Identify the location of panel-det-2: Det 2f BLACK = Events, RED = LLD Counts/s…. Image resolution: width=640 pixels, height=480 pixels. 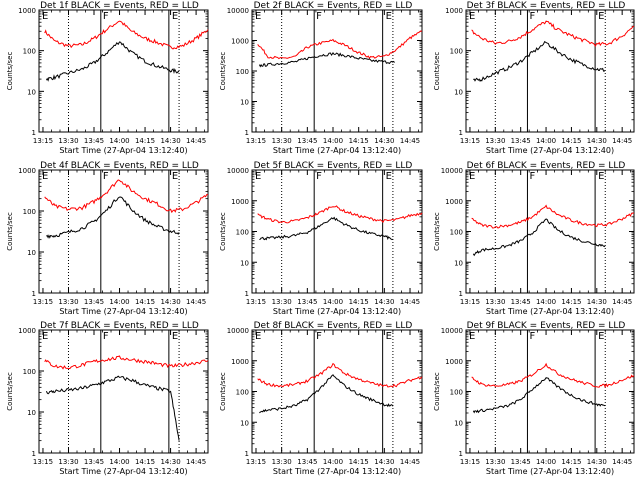
(321, 78).